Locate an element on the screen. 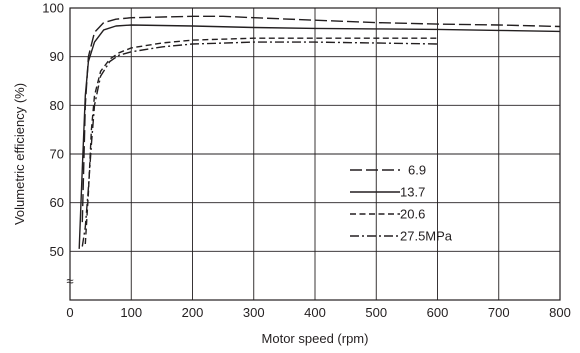 The height and width of the screenshot is (353, 580). y-tick-label: 60 is located at coordinates (57, 202).